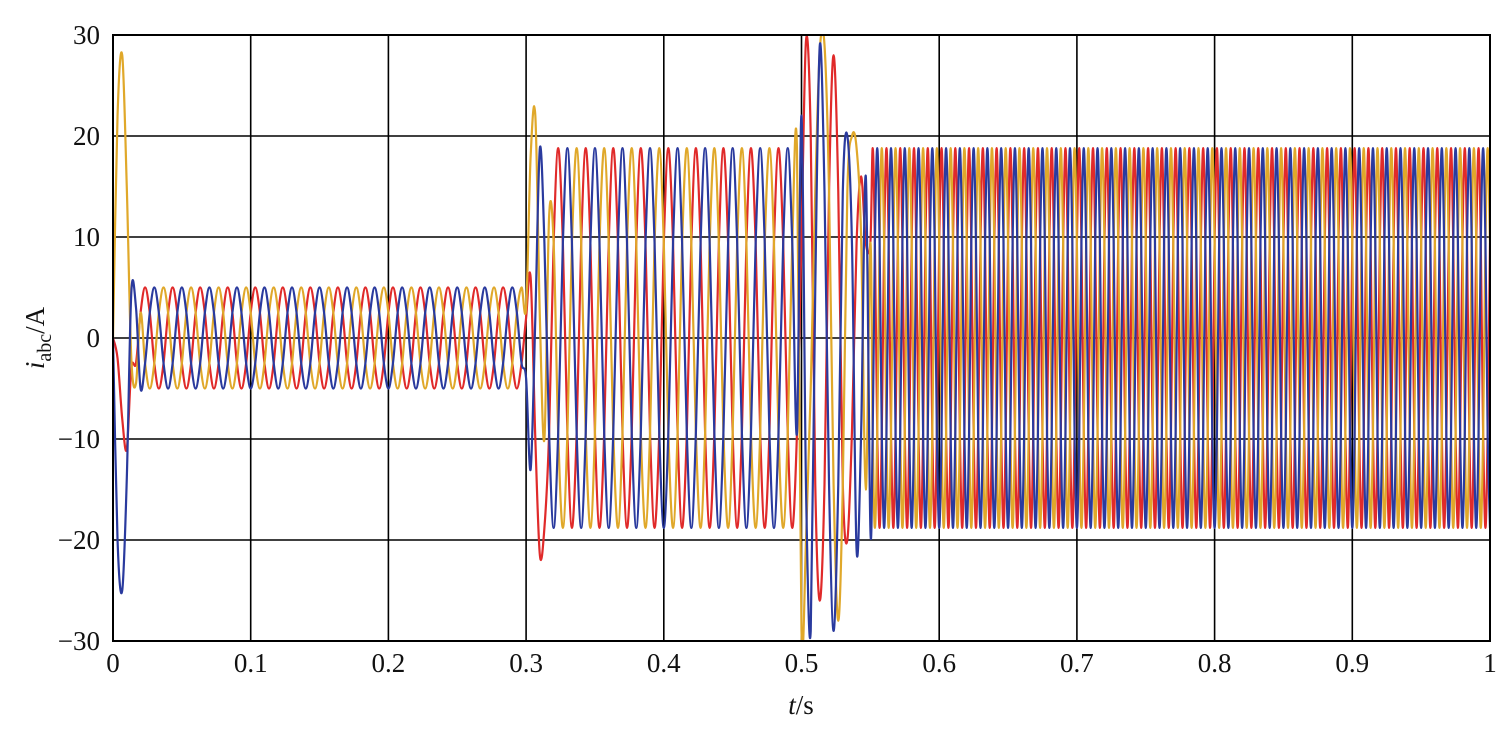 Image resolution: width=1508 pixels, height=742 pixels. What do you see at coordinates (113, 663) in the screenshot?
I see `x-tick-label: 0` at bounding box center [113, 663].